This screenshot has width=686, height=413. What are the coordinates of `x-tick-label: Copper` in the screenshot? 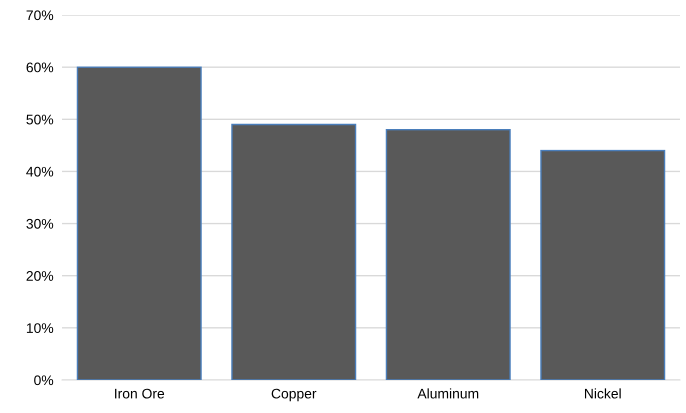 It's located at (294, 395).